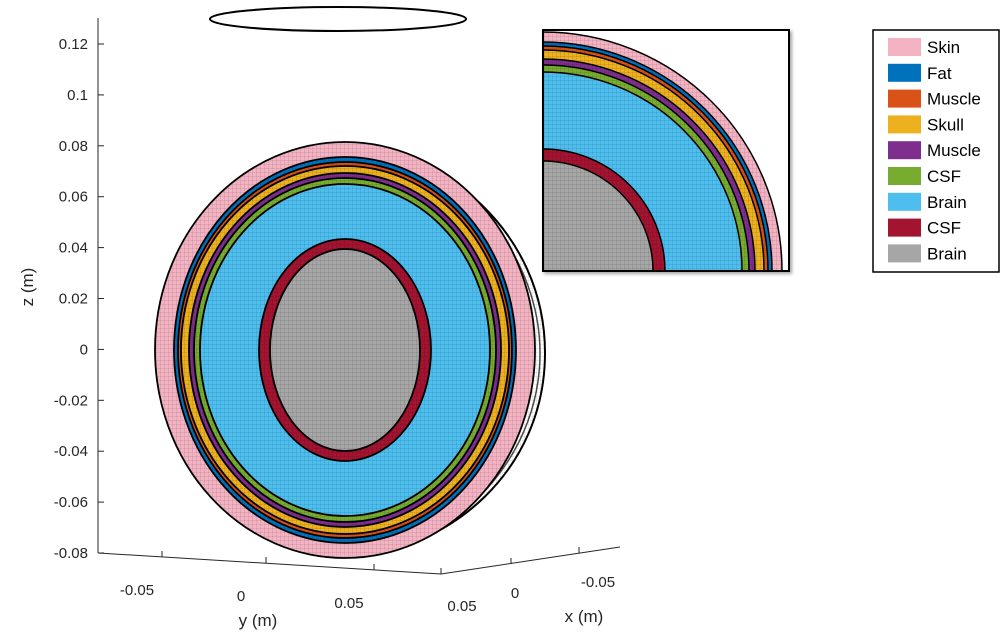 This screenshot has height=632, width=1008. Describe the element at coordinates (944, 228) in the screenshot. I see `legend-label-csf-inner: CSF` at that location.